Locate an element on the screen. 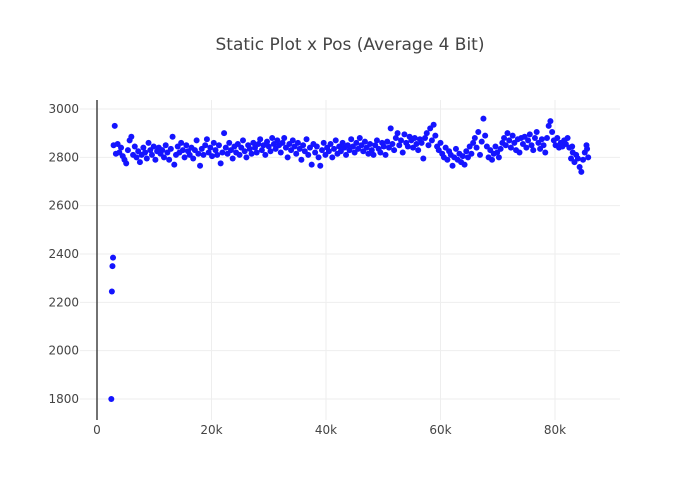  x-tick-label: 20k is located at coordinates (211, 430).